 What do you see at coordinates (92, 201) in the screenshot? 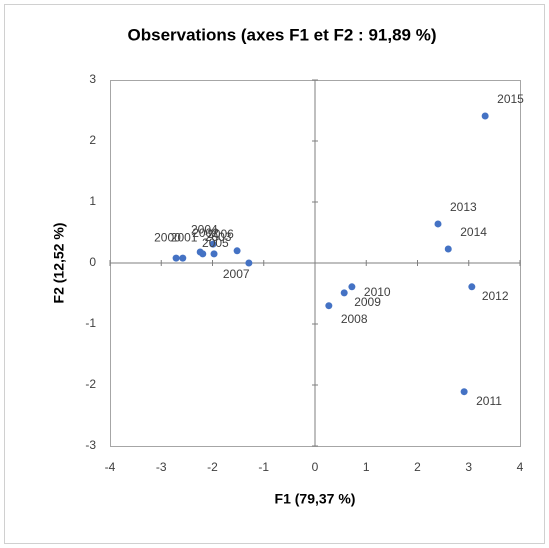
I see `y-tick-label: 1` at bounding box center [92, 201].